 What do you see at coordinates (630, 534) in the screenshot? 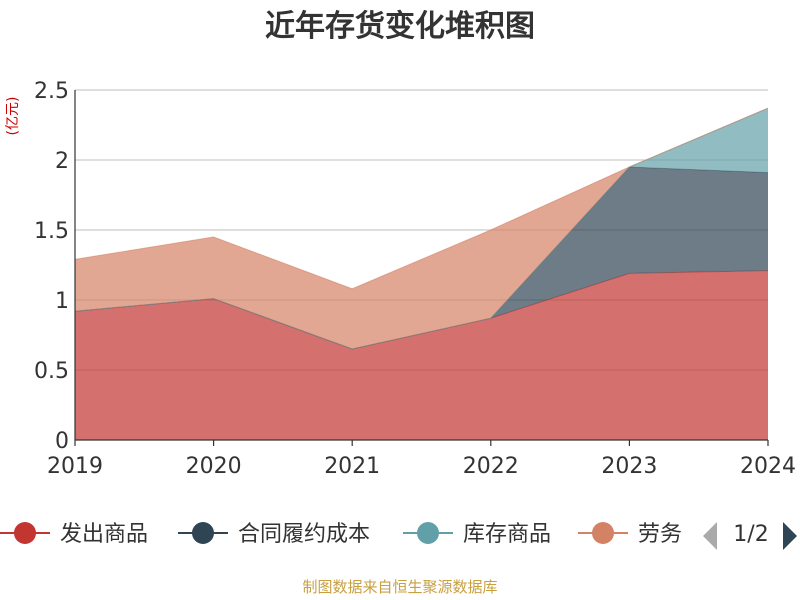
I see `legend-item-3: 劳务` at bounding box center [630, 534].